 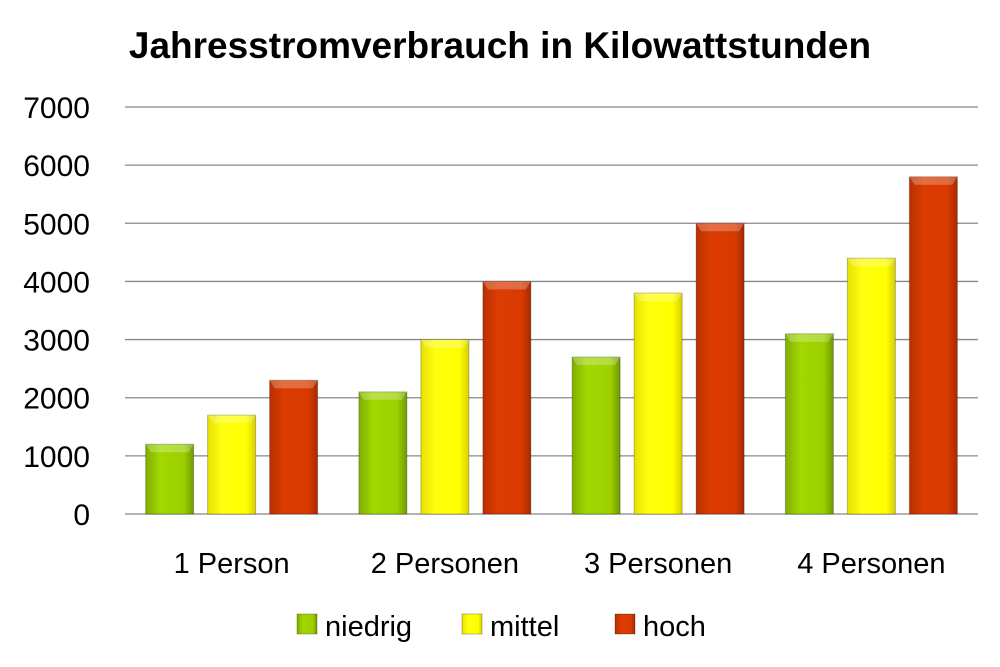 I want to click on y-tick-label: 2000, so click(x=56, y=399).